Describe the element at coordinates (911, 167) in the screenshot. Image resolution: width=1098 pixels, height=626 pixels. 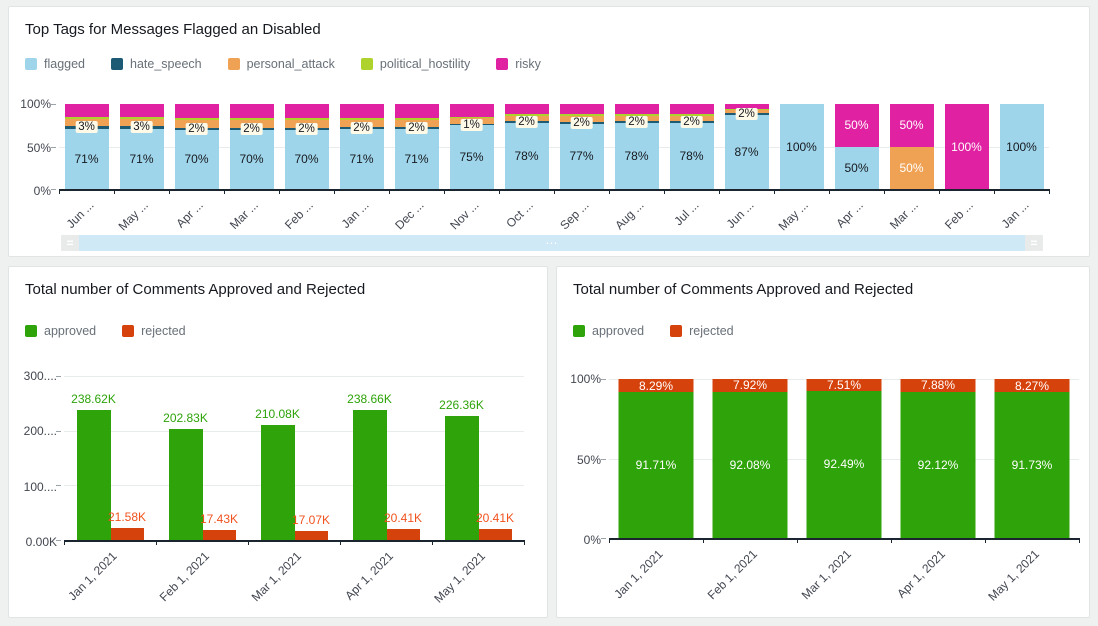
I see `segment-personal_attack` at that location.